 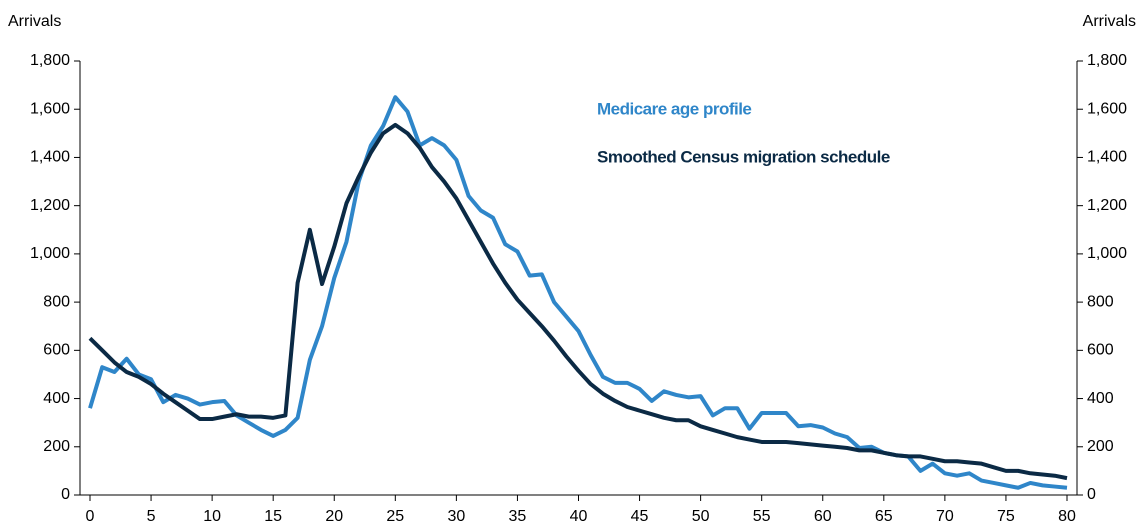 What do you see at coordinates (56, 446) in the screenshot?
I see `y-tick-label: 200` at bounding box center [56, 446].